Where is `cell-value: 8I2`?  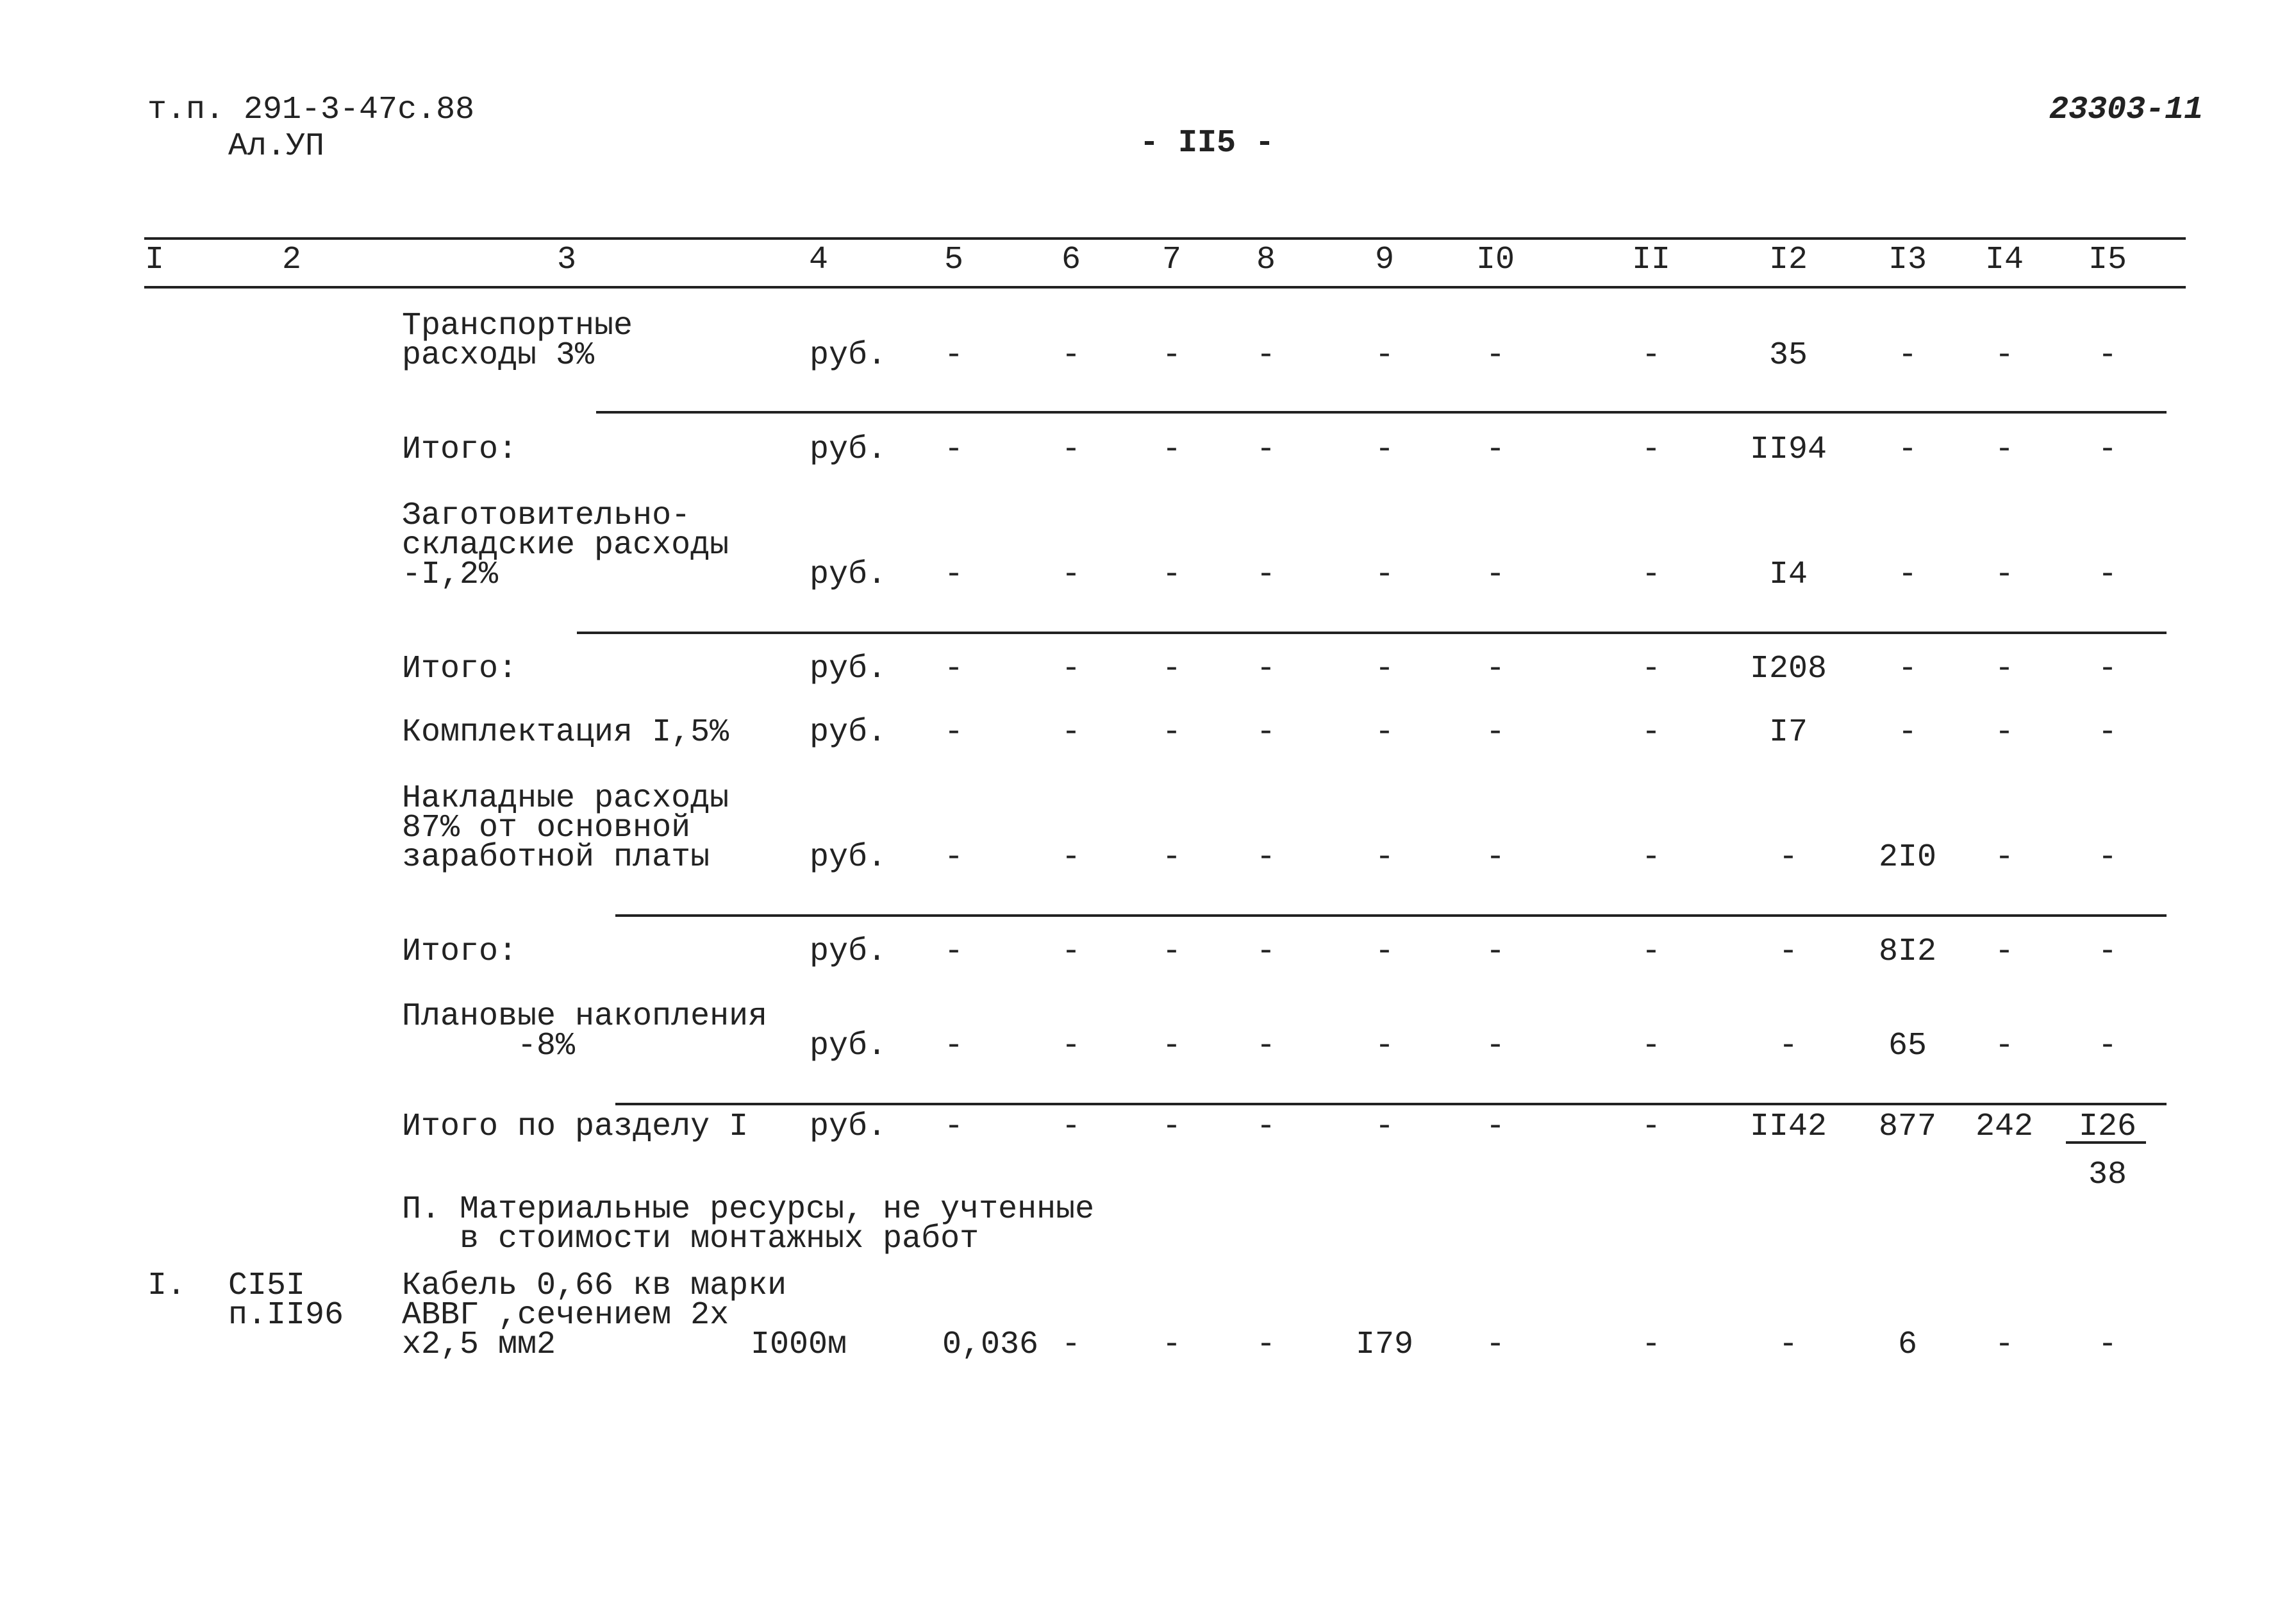 cell-value: 8I2 is located at coordinates (1907, 952).